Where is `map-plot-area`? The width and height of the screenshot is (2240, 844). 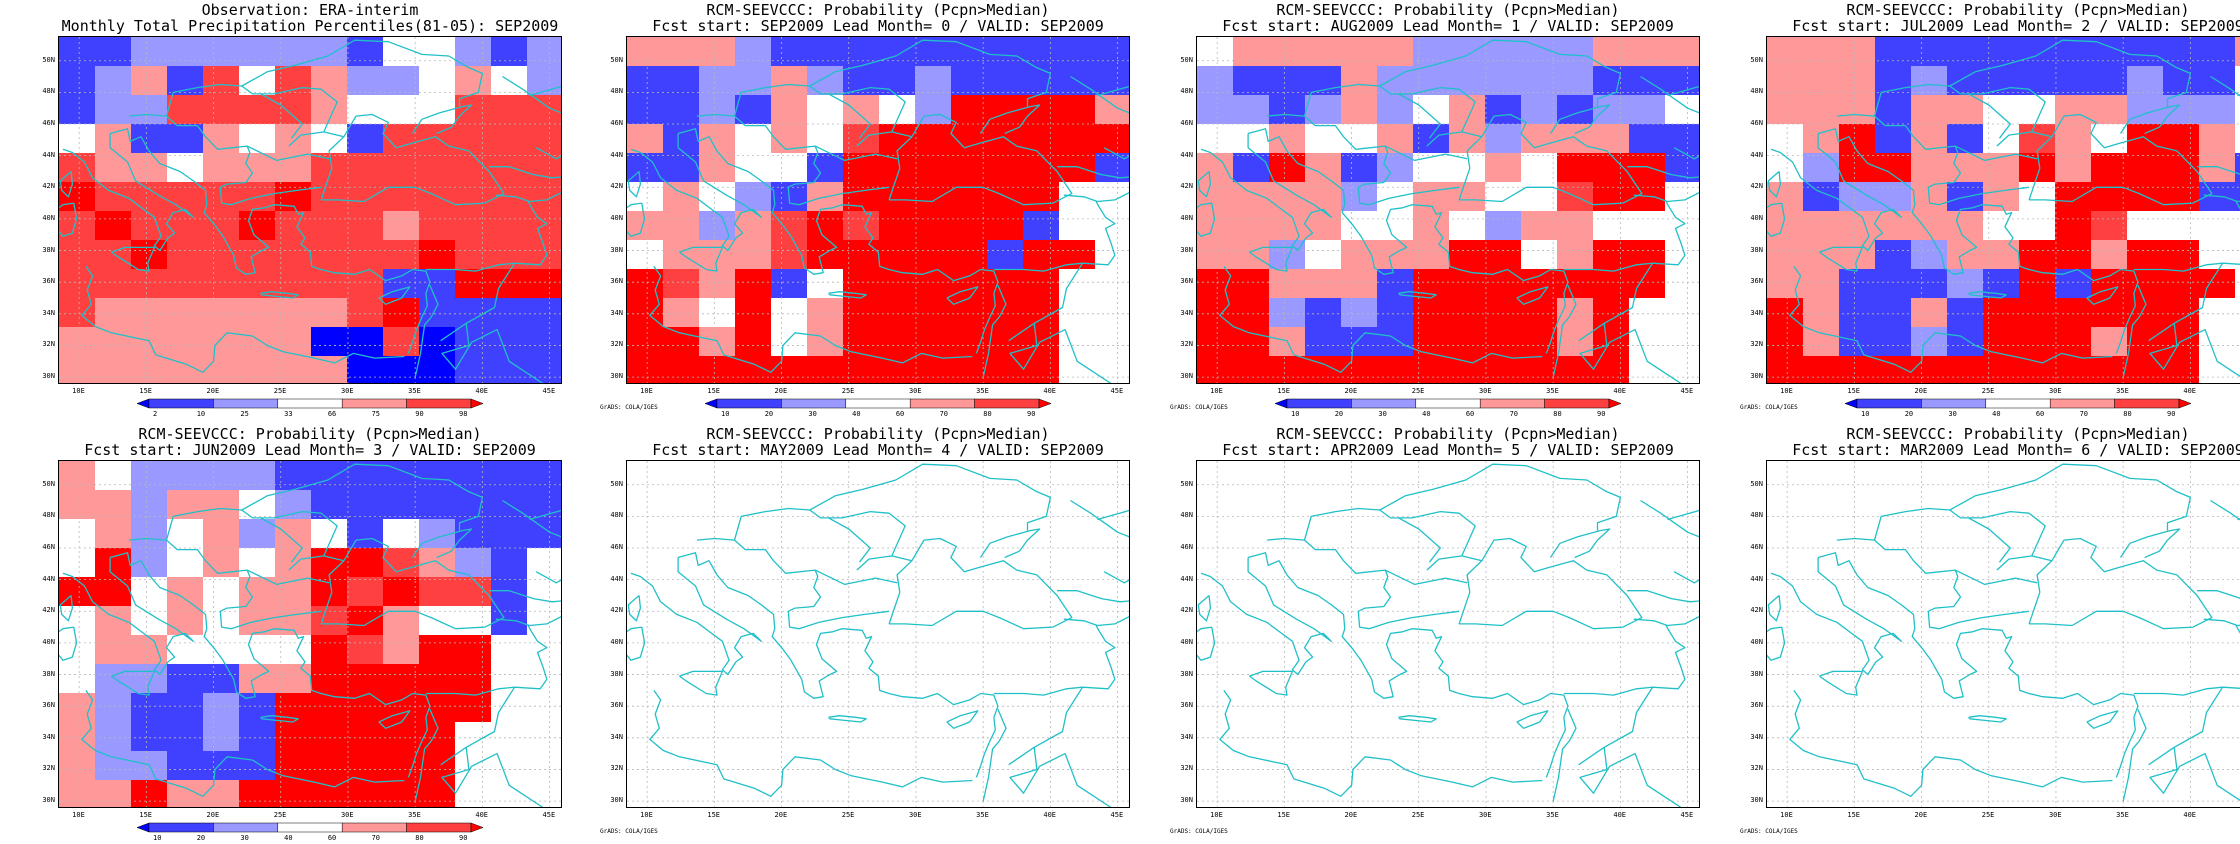 map-plot-area is located at coordinates (1448, 210).